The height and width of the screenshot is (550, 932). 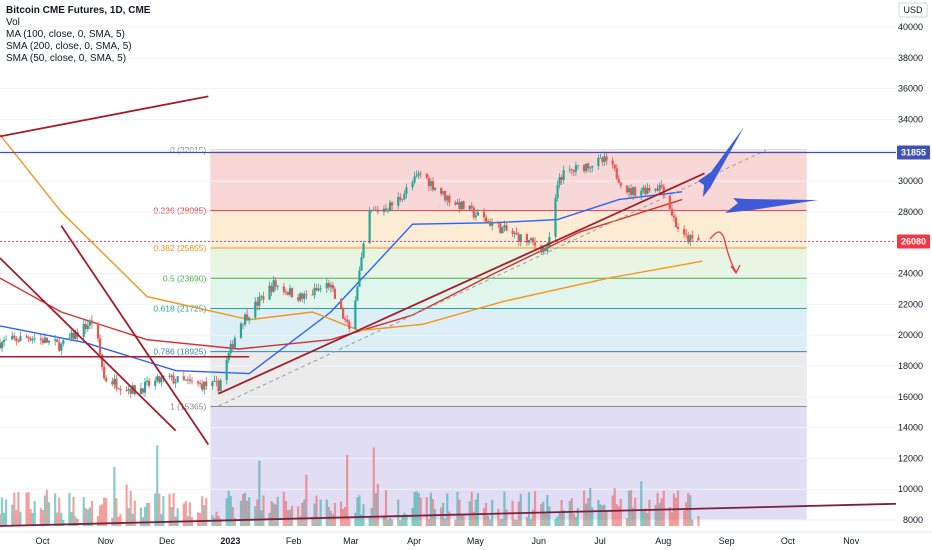 What do you see at coordinates (910, 27) in the screenshot?
I see `y-tick-label: 40000` at bounding box center [910, 27].